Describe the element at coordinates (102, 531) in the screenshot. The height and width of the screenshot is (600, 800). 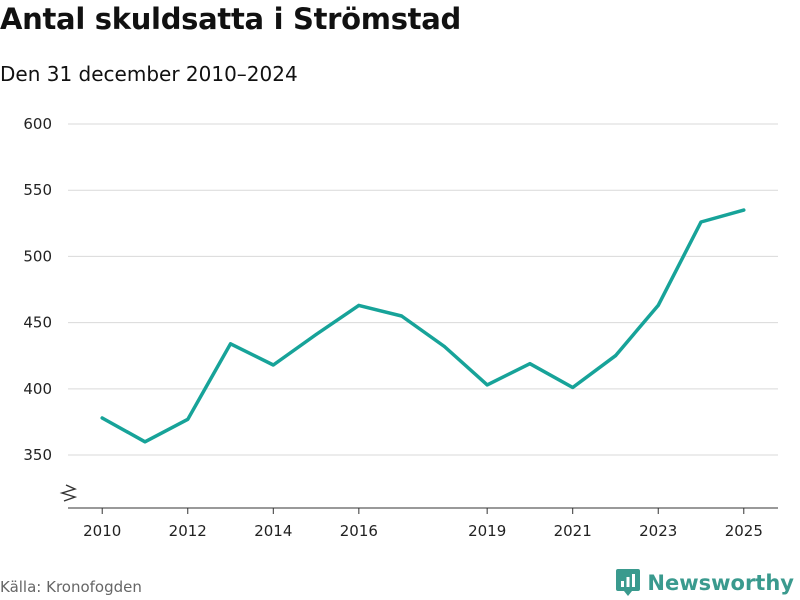
I see `x-tick-label: 2010` at that location.